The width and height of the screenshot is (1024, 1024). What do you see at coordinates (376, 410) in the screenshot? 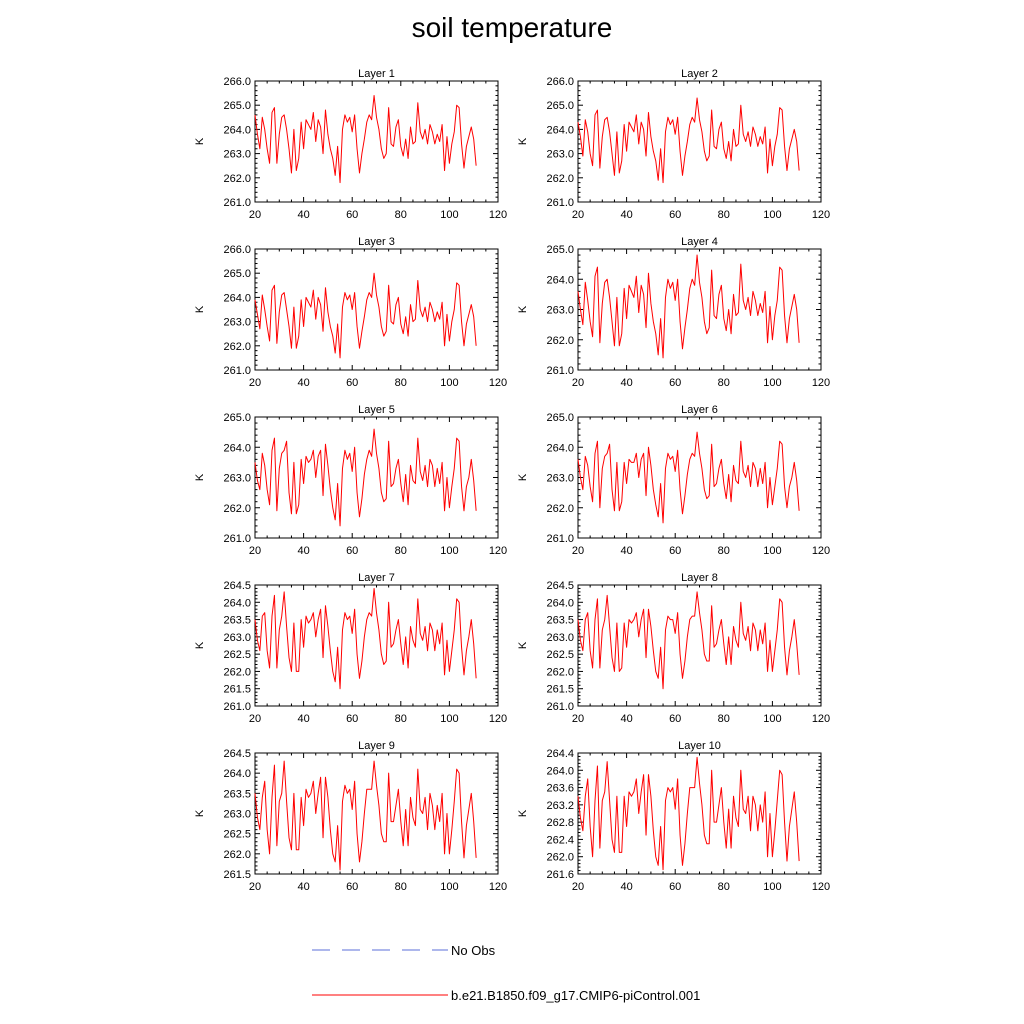
I see `panel-title: Layer 5` at bounding box center [376, 410].